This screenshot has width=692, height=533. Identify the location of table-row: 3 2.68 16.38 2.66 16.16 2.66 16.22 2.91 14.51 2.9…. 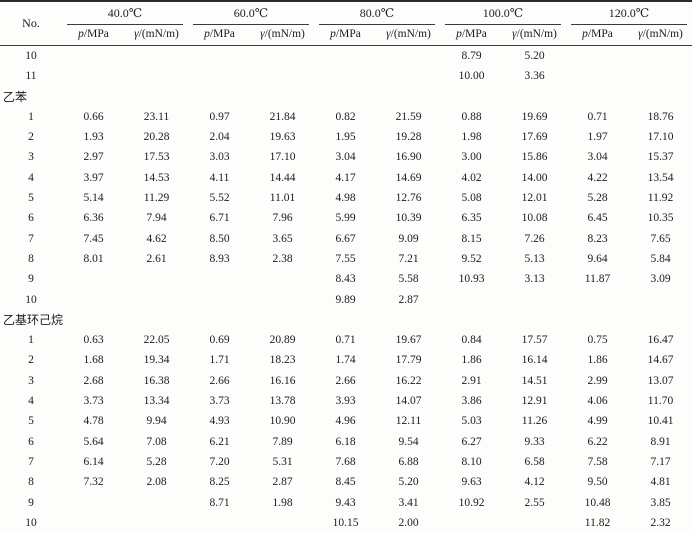
(346, 381).